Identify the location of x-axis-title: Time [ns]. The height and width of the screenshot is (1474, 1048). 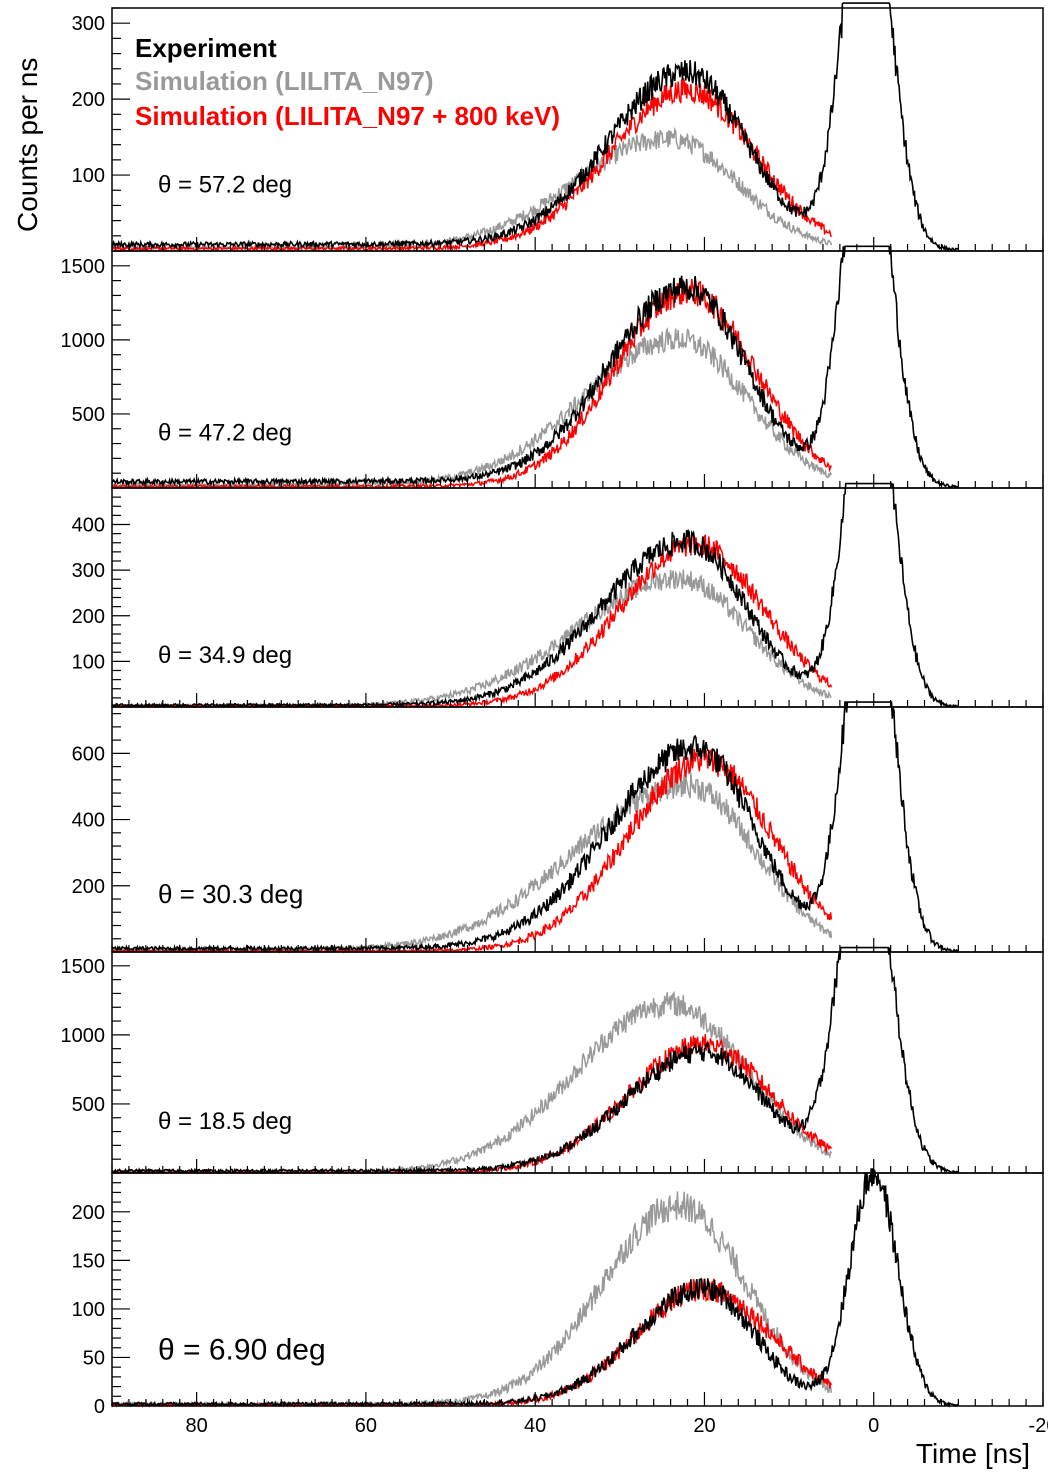
(973, 1453).